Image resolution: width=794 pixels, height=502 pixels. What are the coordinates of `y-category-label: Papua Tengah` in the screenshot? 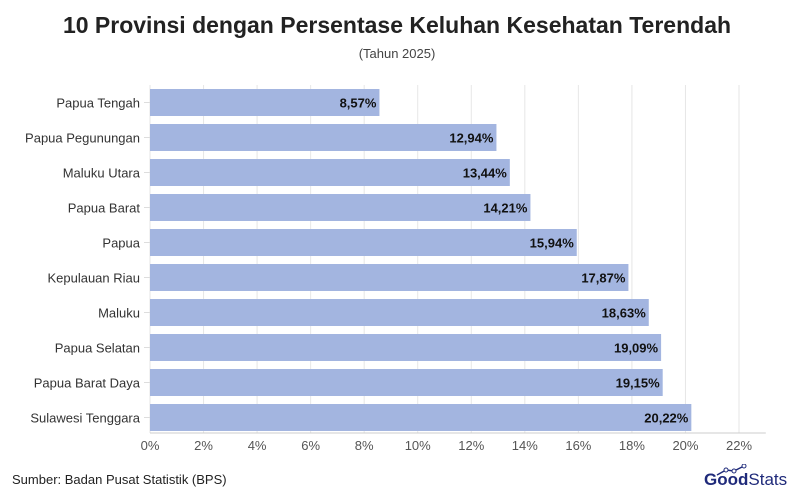 It's located at (98, 103).